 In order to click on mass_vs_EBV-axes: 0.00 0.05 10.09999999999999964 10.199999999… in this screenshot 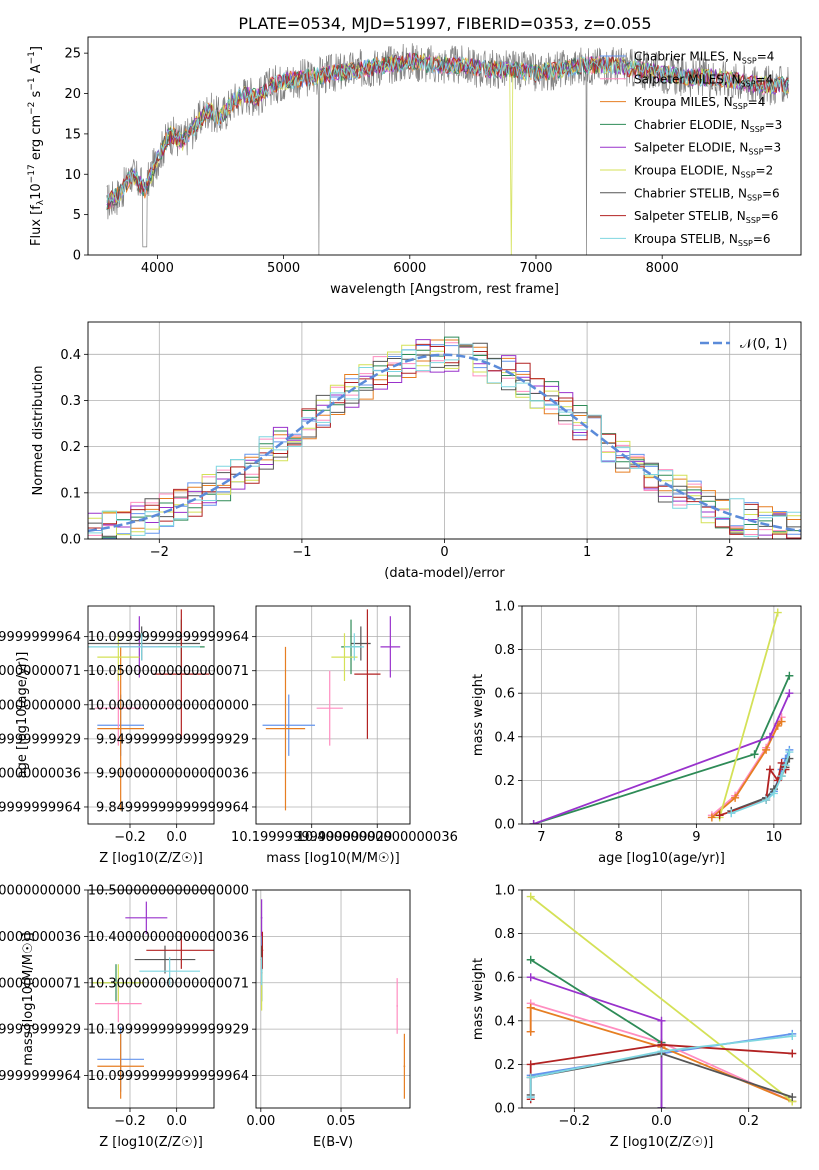, I will do `click(249, 1006)`.